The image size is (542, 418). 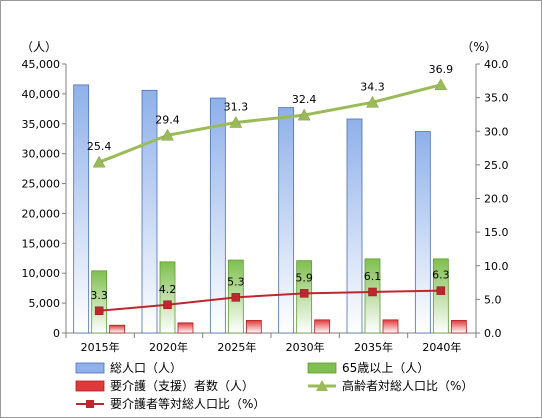 I want to click on data-label: 6.3, so click(x=441, y=275).